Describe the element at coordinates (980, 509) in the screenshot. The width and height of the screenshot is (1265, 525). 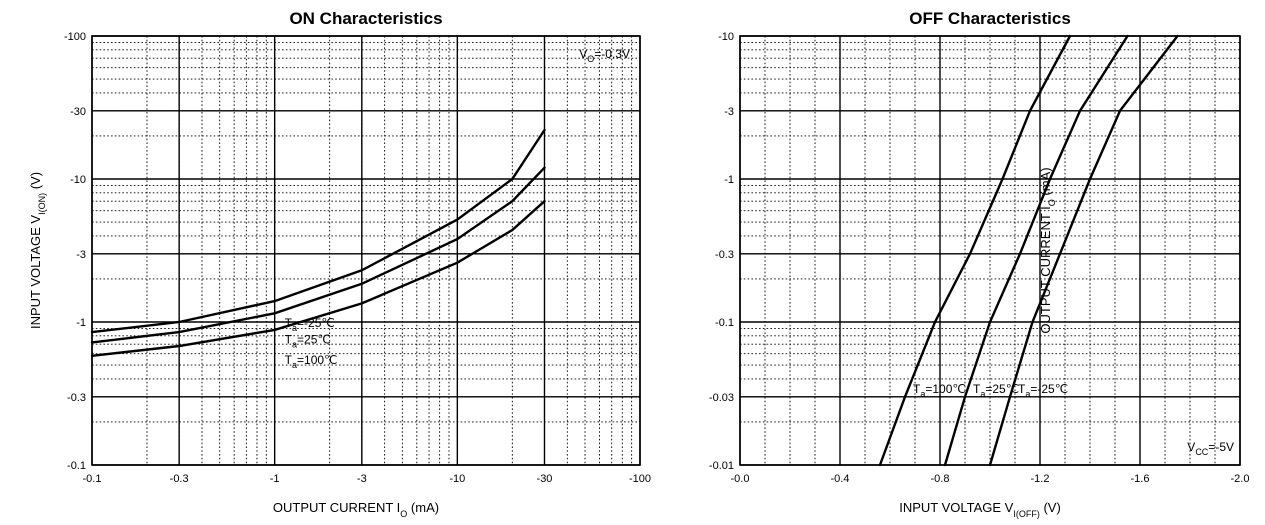
I see `x-axis-label: INPUT VOLTAGE VI(OFF) (V)` at that location.